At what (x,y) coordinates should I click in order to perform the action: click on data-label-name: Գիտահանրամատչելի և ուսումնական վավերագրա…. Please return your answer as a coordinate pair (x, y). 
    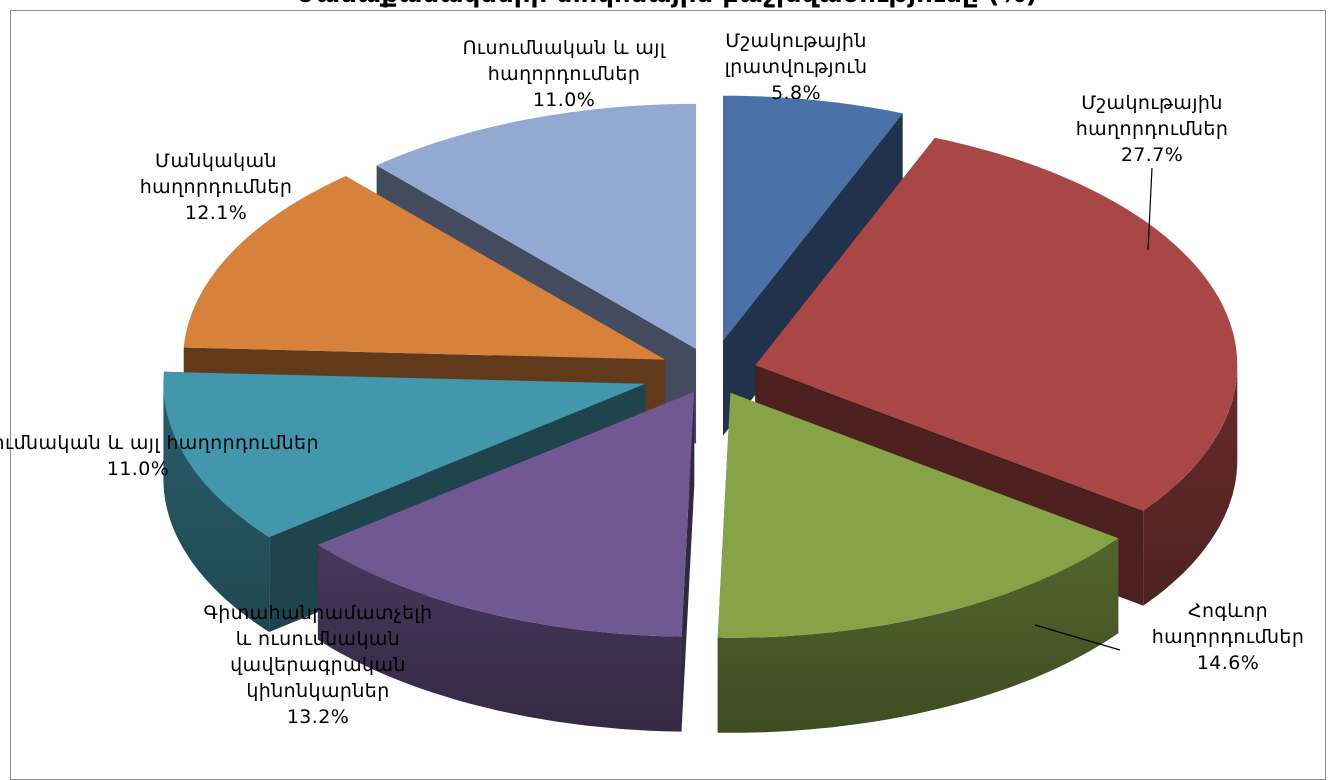
    Looking at the image, I should click on (318, 652).